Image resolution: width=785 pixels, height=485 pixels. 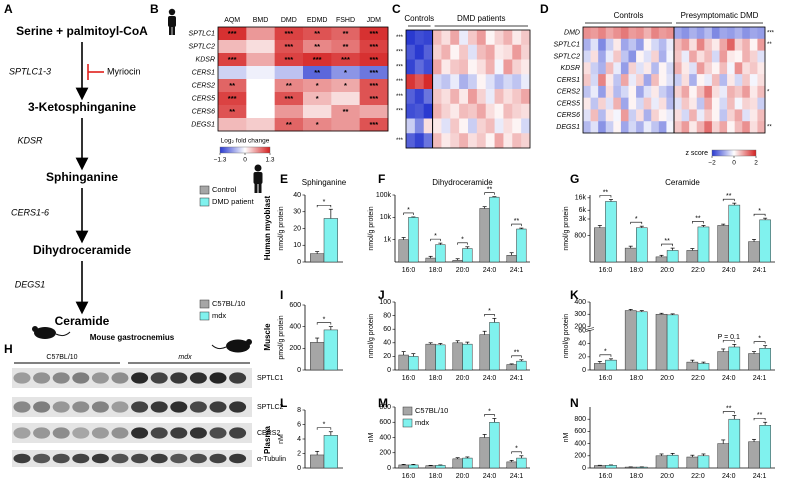 What do you see at coordinates (636, 270) in the screenshot?
I see `x-tick-label: 18:0` at bounding box center [636, 270].